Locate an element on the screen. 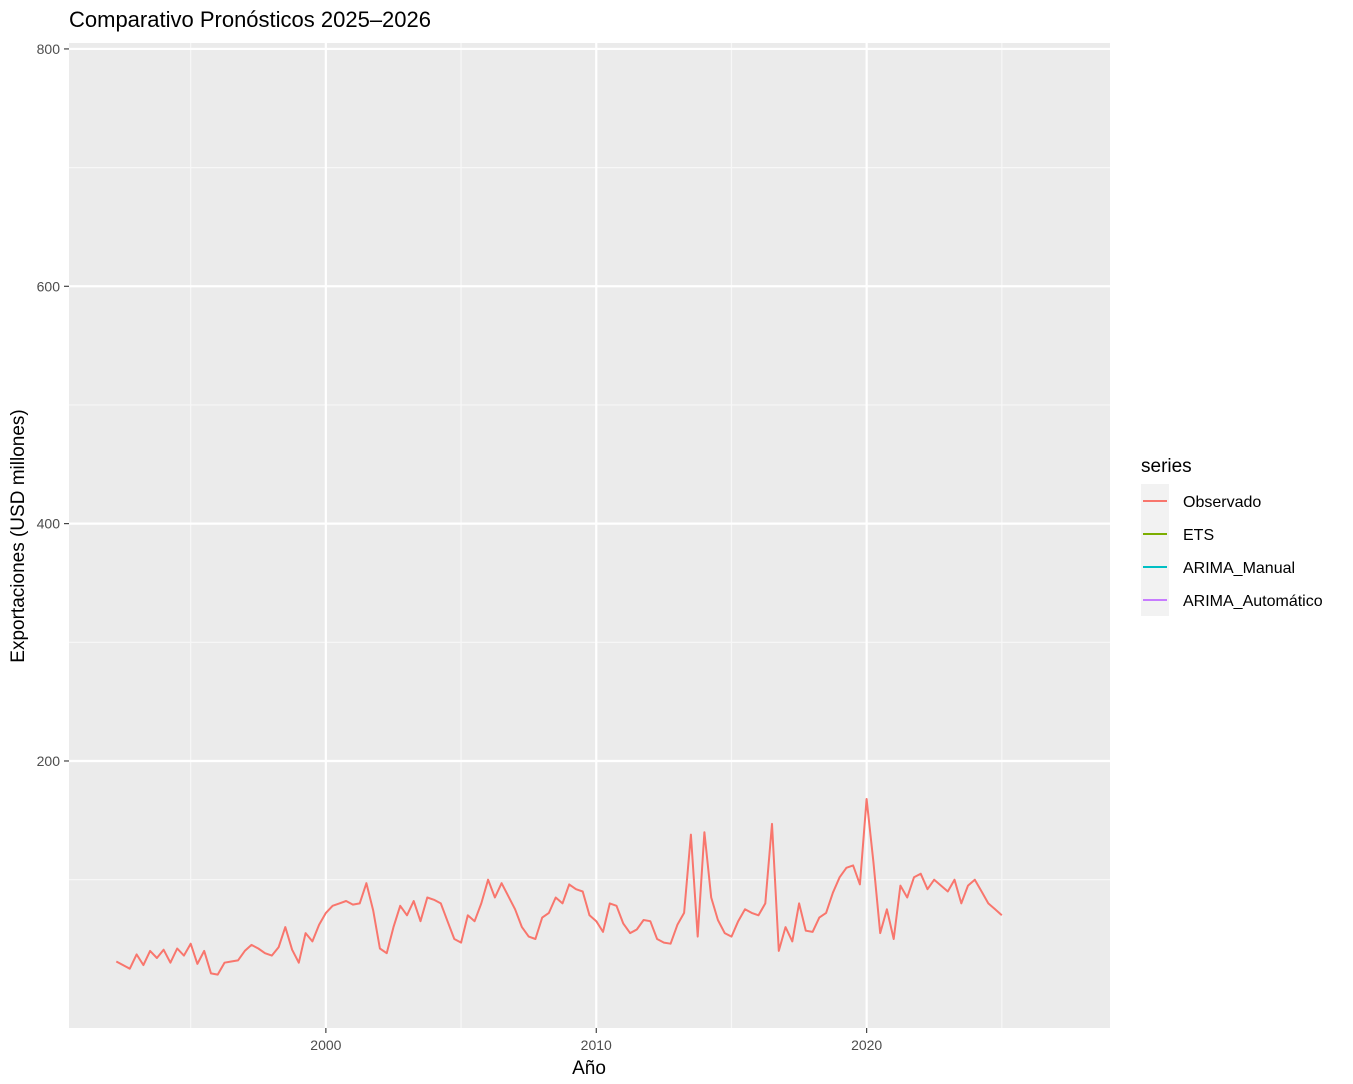  y-tick-label: 400 is located at coordinates (49, 524).